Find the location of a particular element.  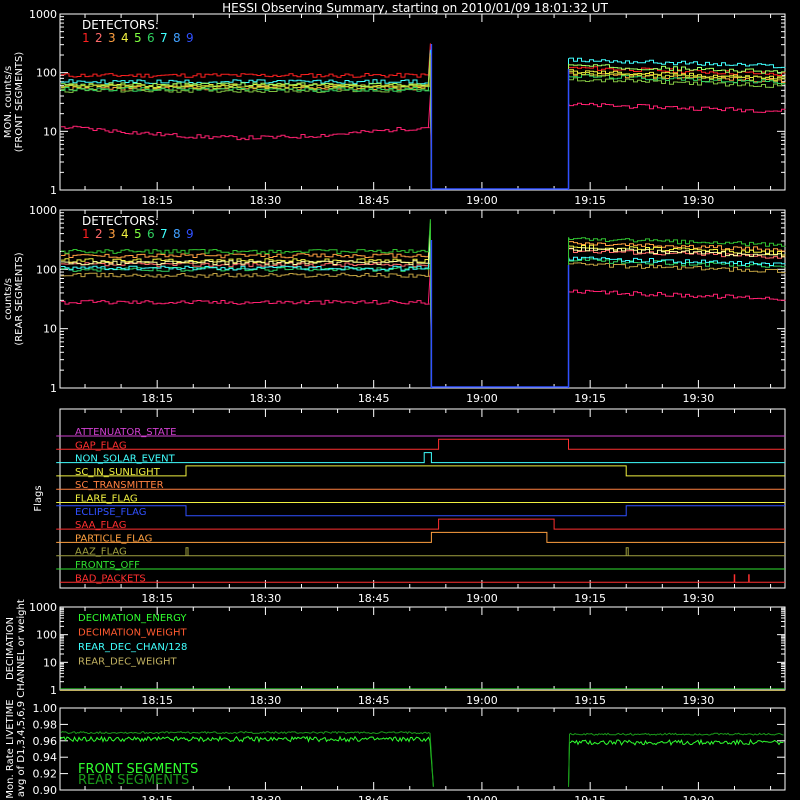

front-panel-ylabel: MON. counts/s (FRONT SEGMENTS) is located at coordinates (14, 102).